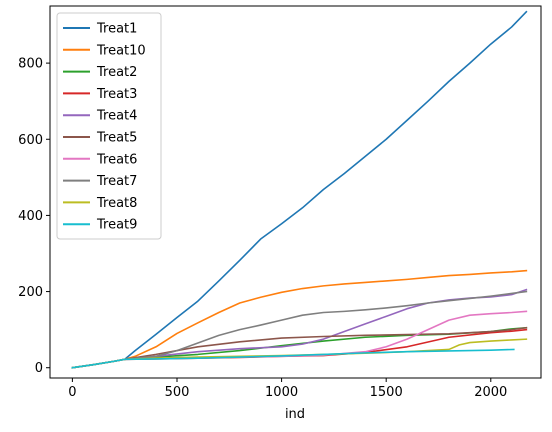  I want to click on y-axis-ticks: 0 200 400 600 800, so click(34, 216).